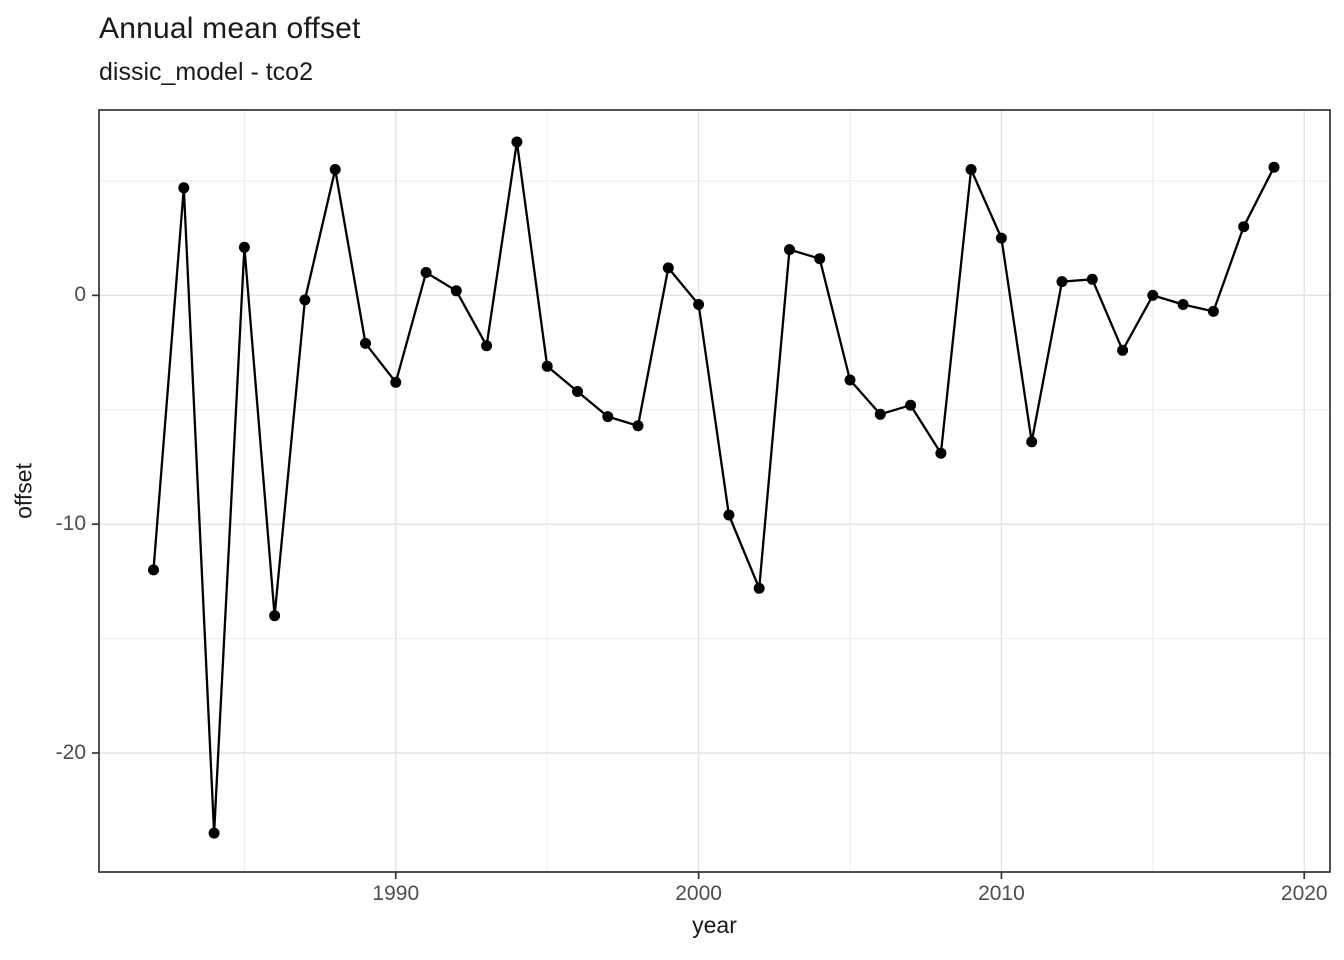  What do you see at coordinates (206, 72) in the screenshot?
I see `chart-subtitle: dissic_model - tco2` at bounding box center [206, 72].